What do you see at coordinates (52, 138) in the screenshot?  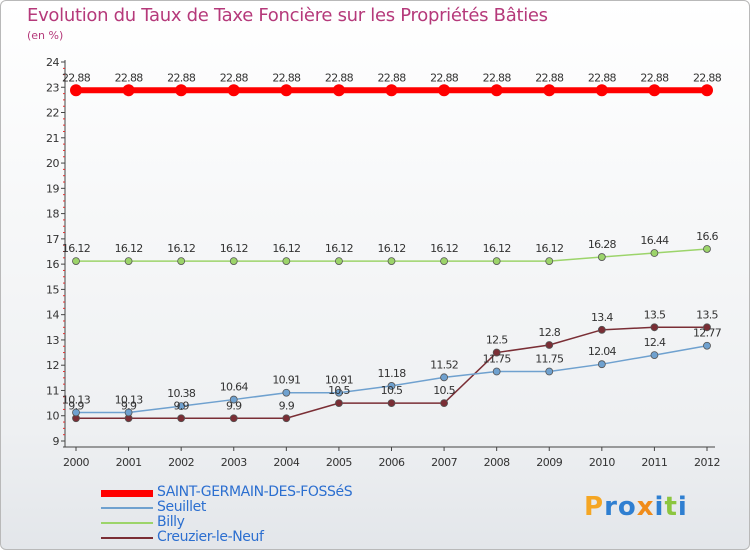 I see `y-tick-label: 21` at bounding box center [52, 138].